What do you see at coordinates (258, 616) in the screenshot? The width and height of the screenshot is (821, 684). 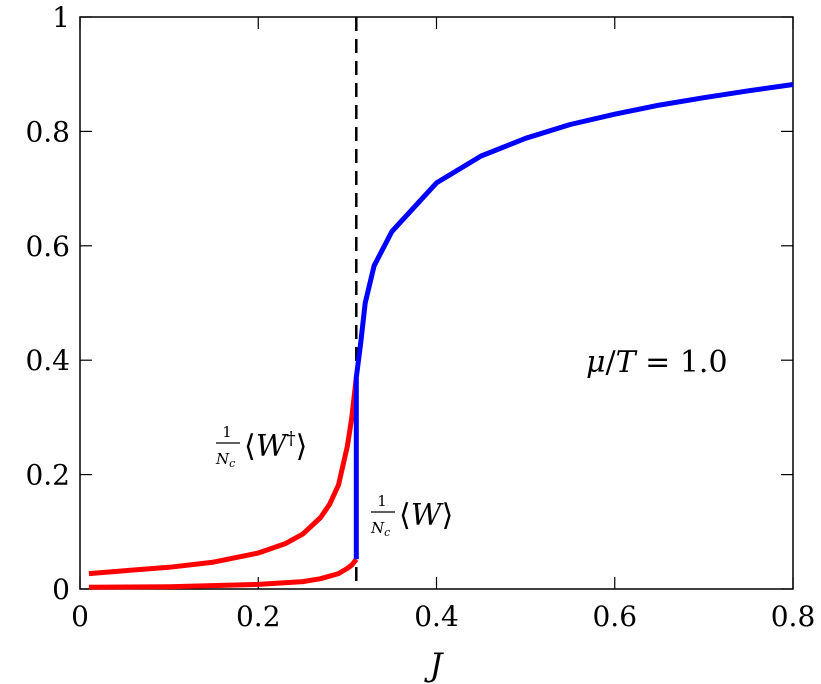 I see `x-tick-label-1: 0.2` at bounding box center [258, 616].